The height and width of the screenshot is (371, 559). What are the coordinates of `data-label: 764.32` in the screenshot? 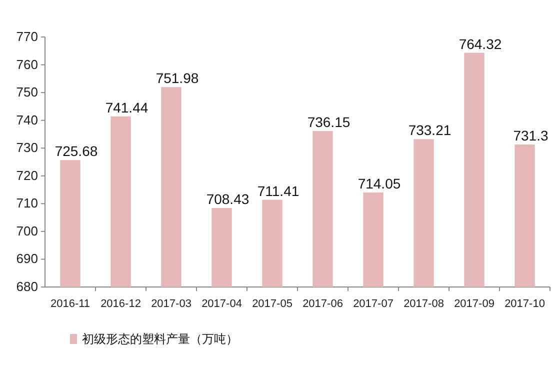 It's located at (480, 44).